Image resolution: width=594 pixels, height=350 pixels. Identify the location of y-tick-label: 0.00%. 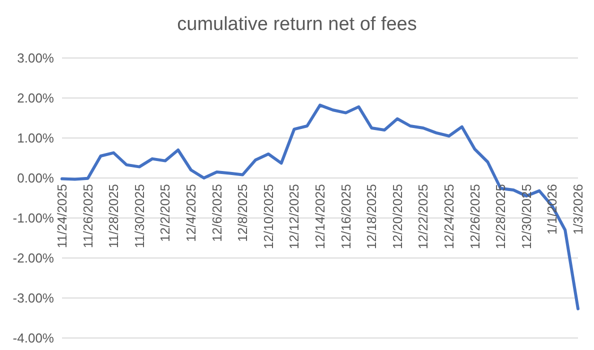
(35, 178).